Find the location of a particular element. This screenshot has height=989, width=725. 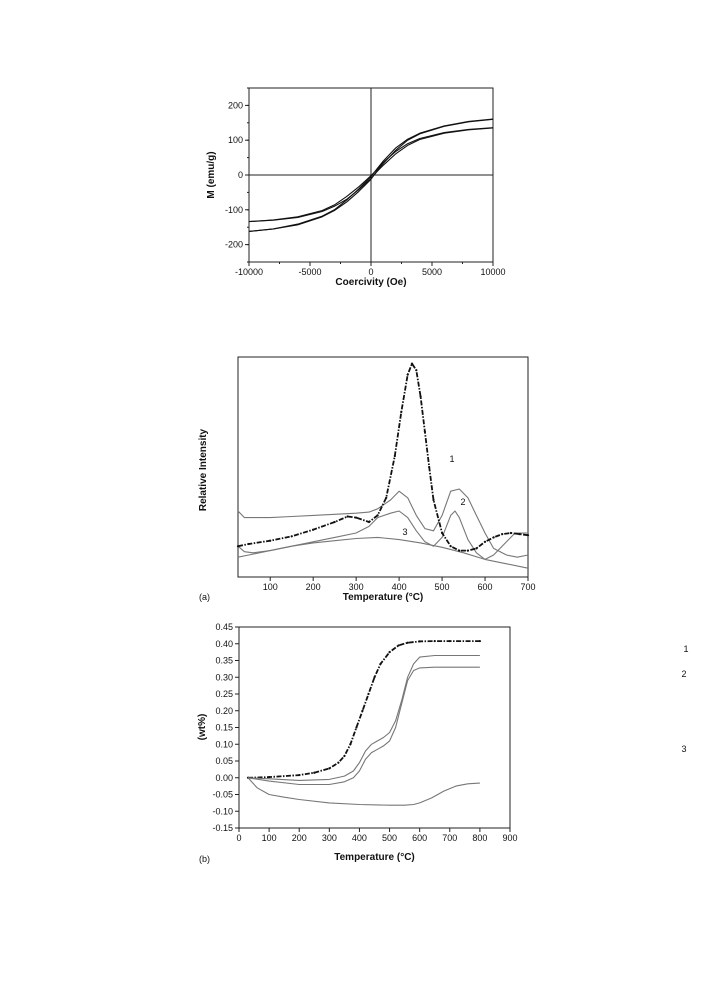

y-tick-label: -100 is located at coordinates (234, 210).